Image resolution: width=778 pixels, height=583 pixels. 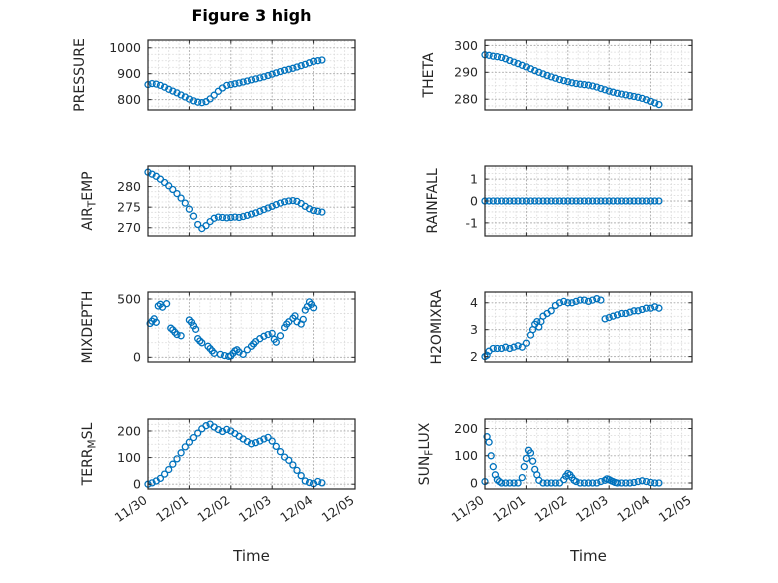 I want to click on y-axis-label: SUNFLUX, so click(x=426, y=453).